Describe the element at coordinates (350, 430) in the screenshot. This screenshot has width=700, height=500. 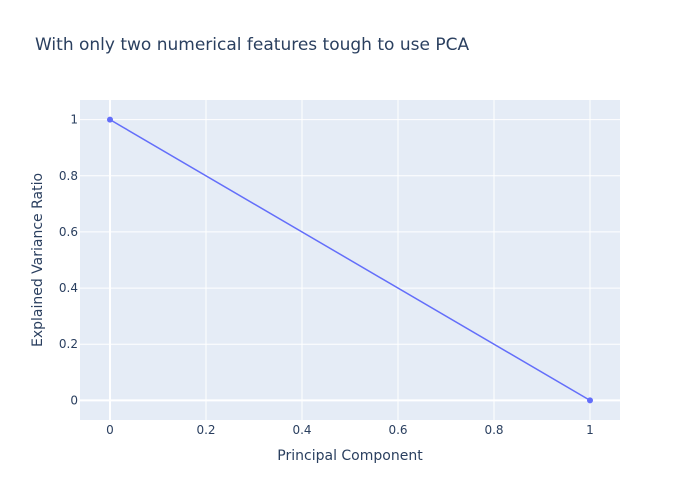
I see `x-tick-labels: 0 0.2 0.4 0.6 0.8 1` at that location.